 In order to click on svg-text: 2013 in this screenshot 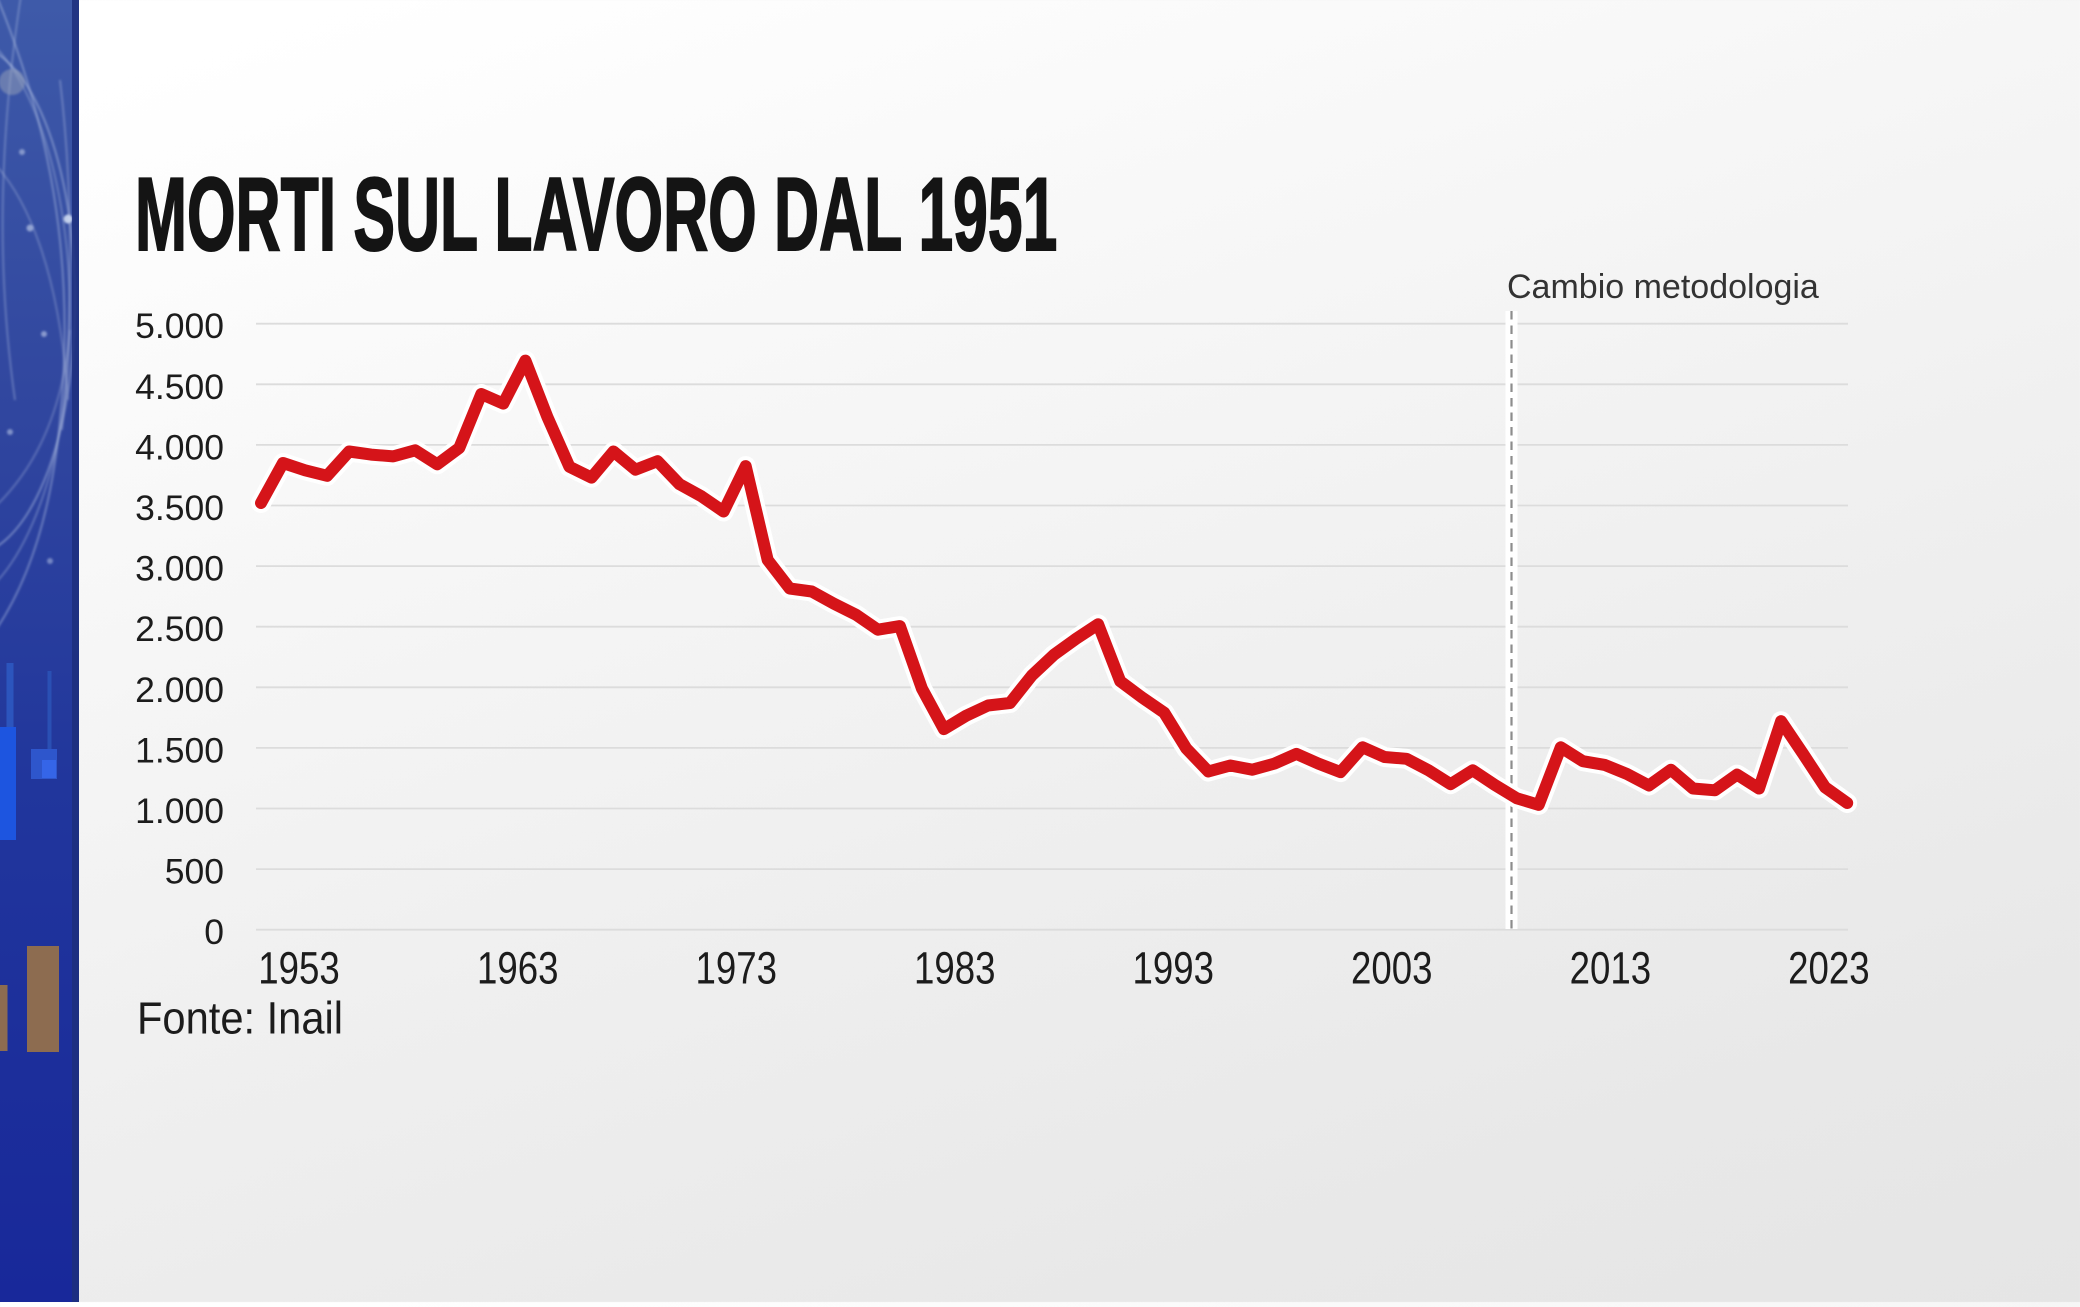, I will do `click(1611, 968)`.